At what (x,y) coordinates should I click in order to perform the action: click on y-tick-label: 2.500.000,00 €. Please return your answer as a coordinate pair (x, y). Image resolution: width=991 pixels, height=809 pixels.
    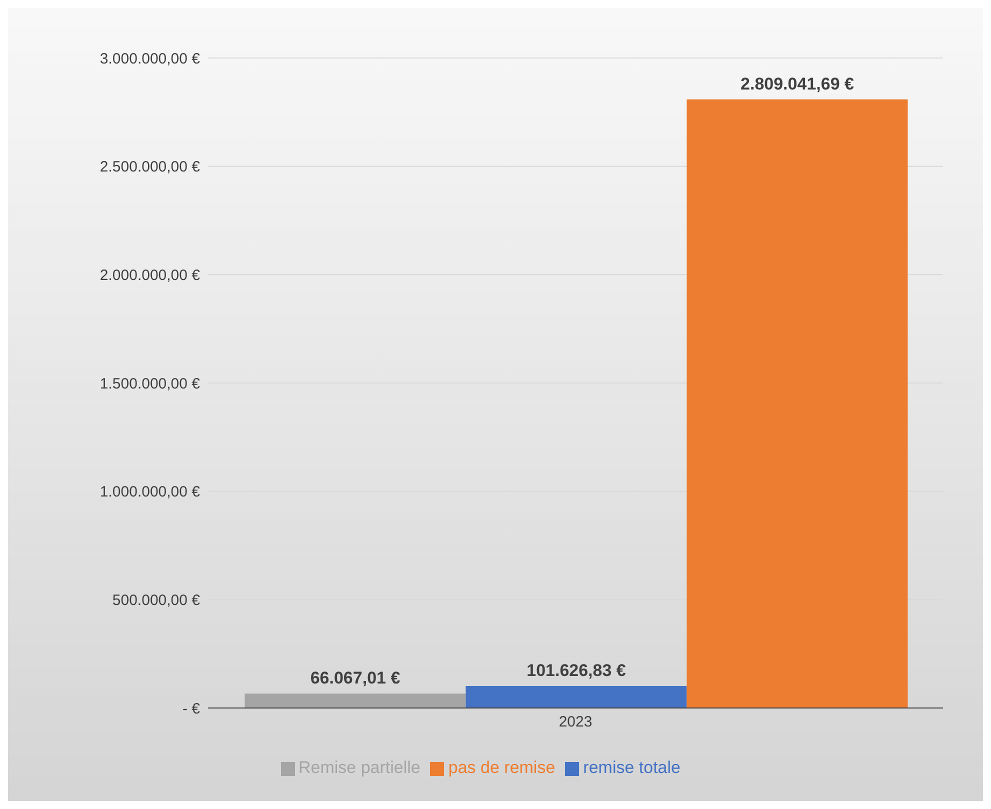
    Looking at the image, I should click on (150, 167).